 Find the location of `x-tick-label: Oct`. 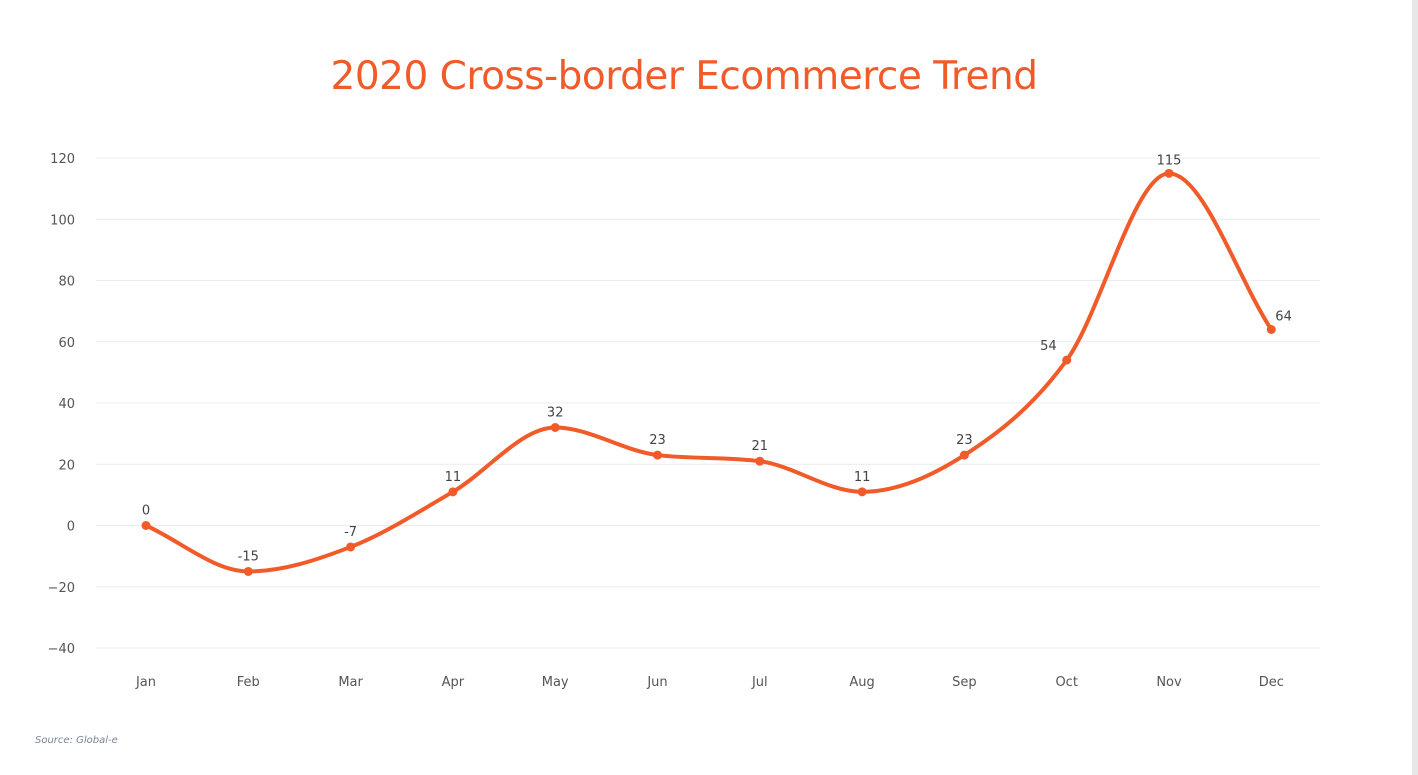

x-tick-label: Oct is located at coordinates (1066, 682).